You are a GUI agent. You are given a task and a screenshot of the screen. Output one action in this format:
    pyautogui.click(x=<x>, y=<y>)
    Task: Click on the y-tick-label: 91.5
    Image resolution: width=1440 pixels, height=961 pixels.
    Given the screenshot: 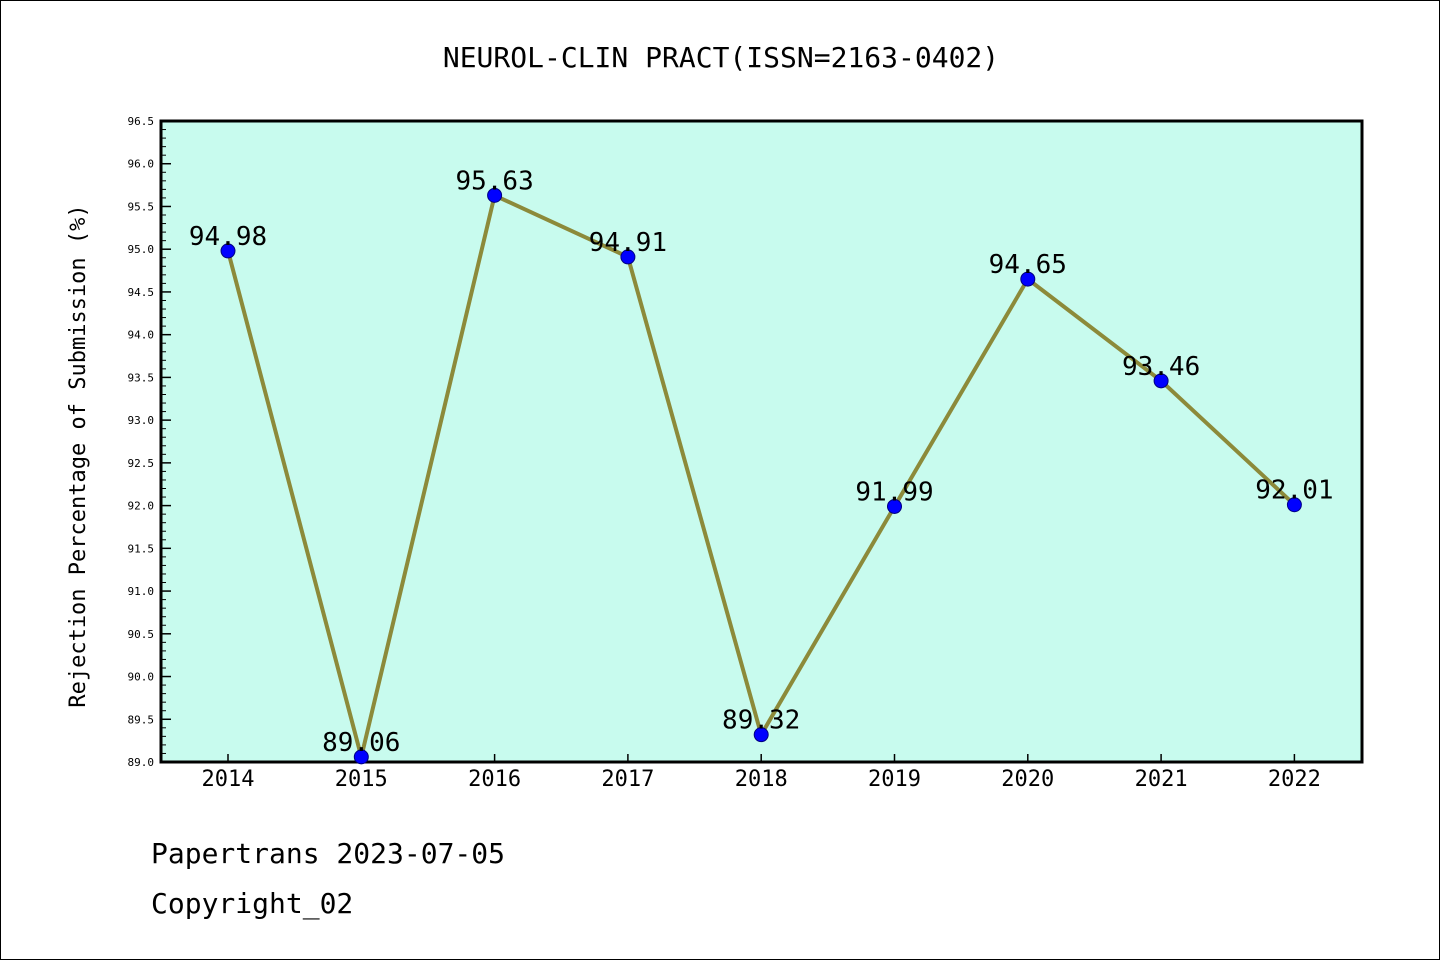 What is the action you would take?
    pyautogui.click(x=141, y=548)
    